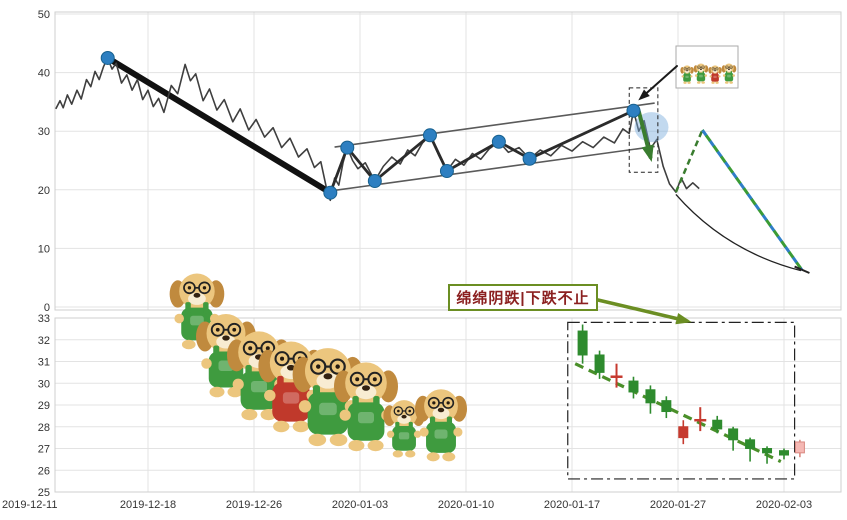 The image size is (847, 520). What do you see at coordinates (44, 384) in the screenshot?
I see `y-axis-tick-label: 30` at bounding box center [44, 384].